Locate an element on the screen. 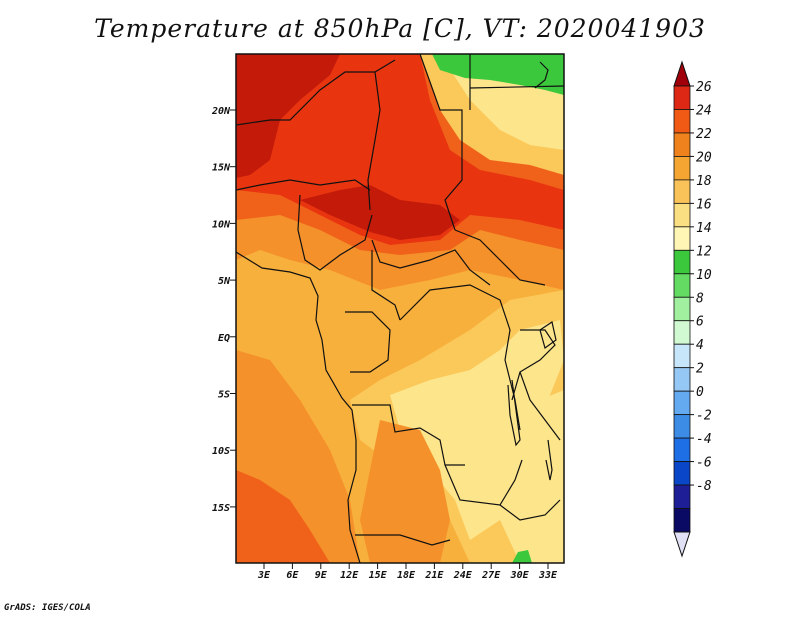 The height and width of the screenshot is (618, 800). border-cameroon is located at coordinates (386, 285).